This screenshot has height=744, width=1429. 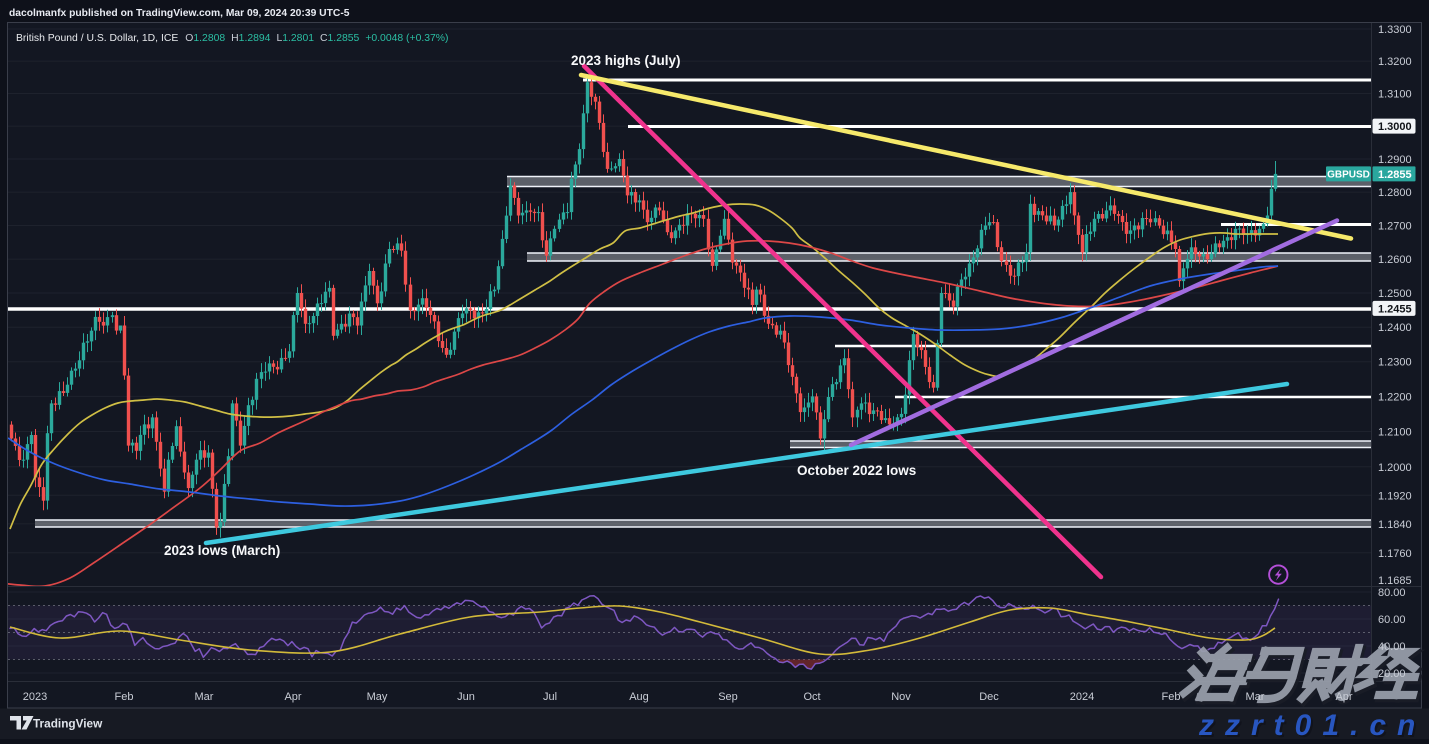 I want to click on svg-text: 1.2500, so click(x=1395, y=294).